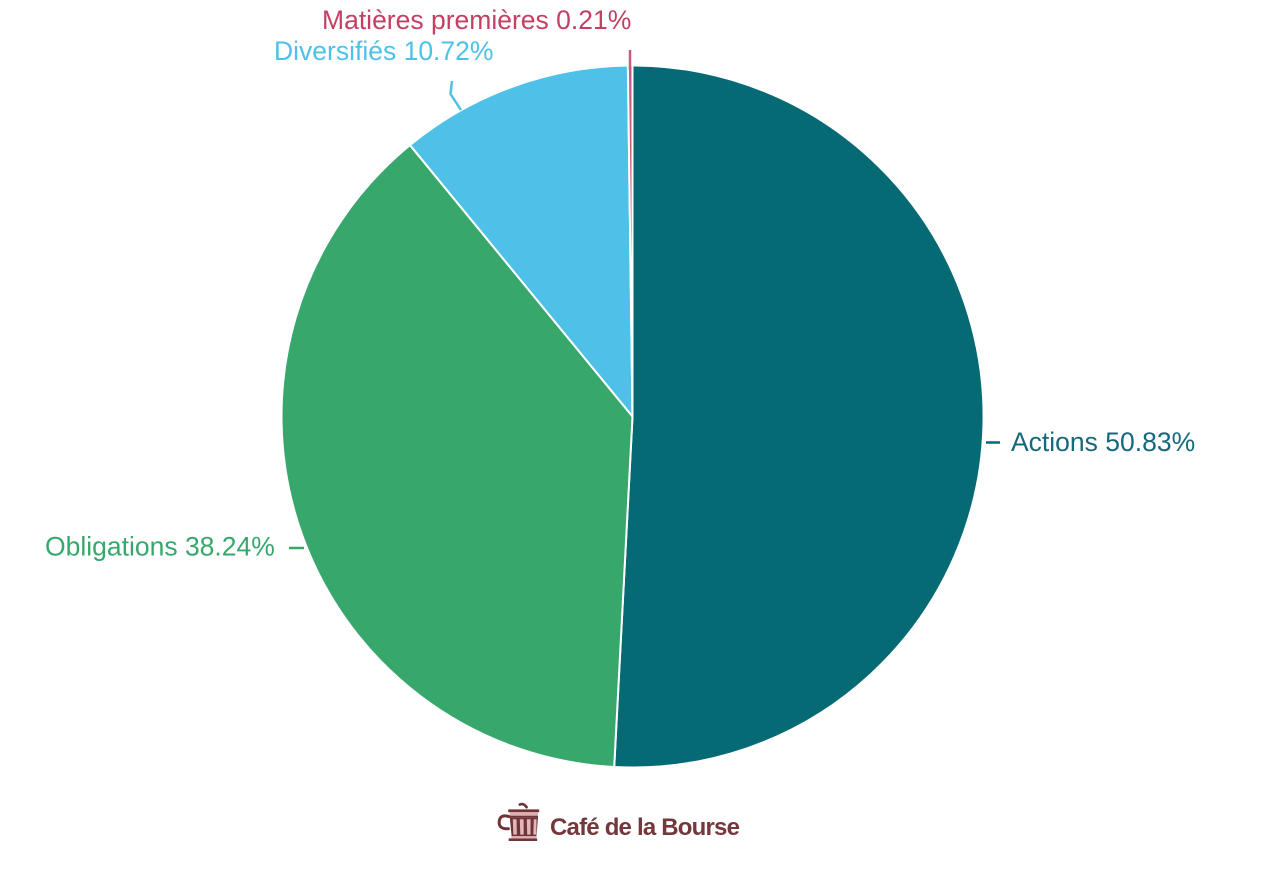 Image resolution: width=1280 pixels, height=869 pixels. What do you see at coordinates (476, 20) in the screenshot?
I see `svg-text: Matières premières 0.21%` at bounding box center [476, 20].